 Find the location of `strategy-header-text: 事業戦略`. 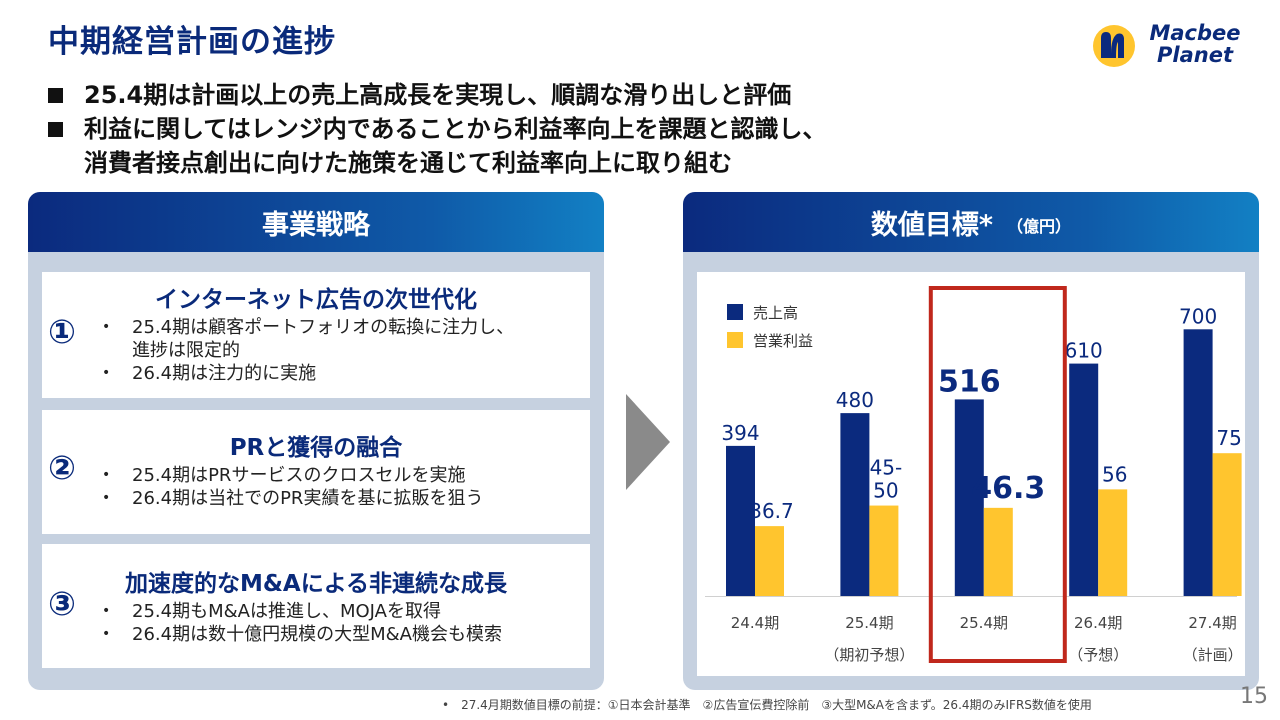

strategy-header-text: 事業戦略 is located at coordinates (316, 225).